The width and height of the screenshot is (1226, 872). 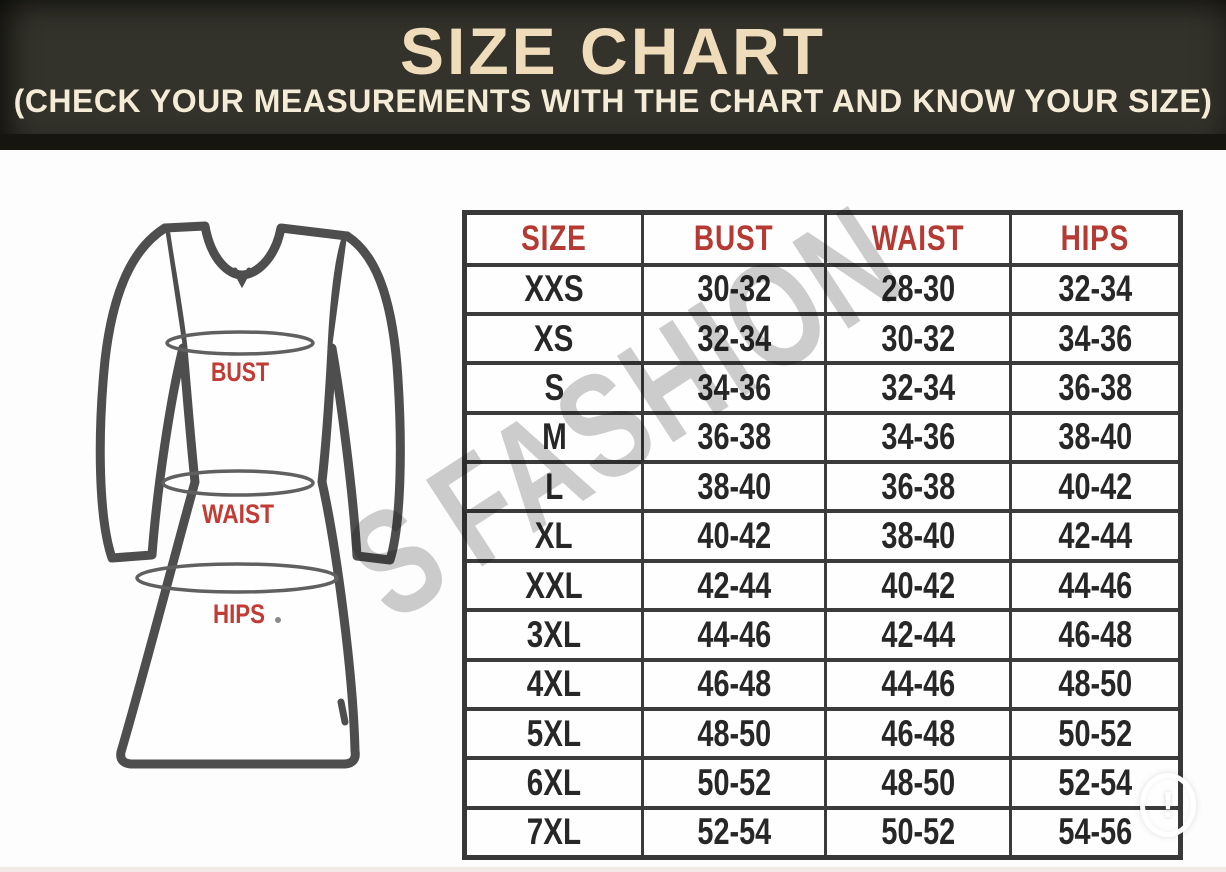 I want to click on hips-cell: 46-48, so click(x=1095, y=634).